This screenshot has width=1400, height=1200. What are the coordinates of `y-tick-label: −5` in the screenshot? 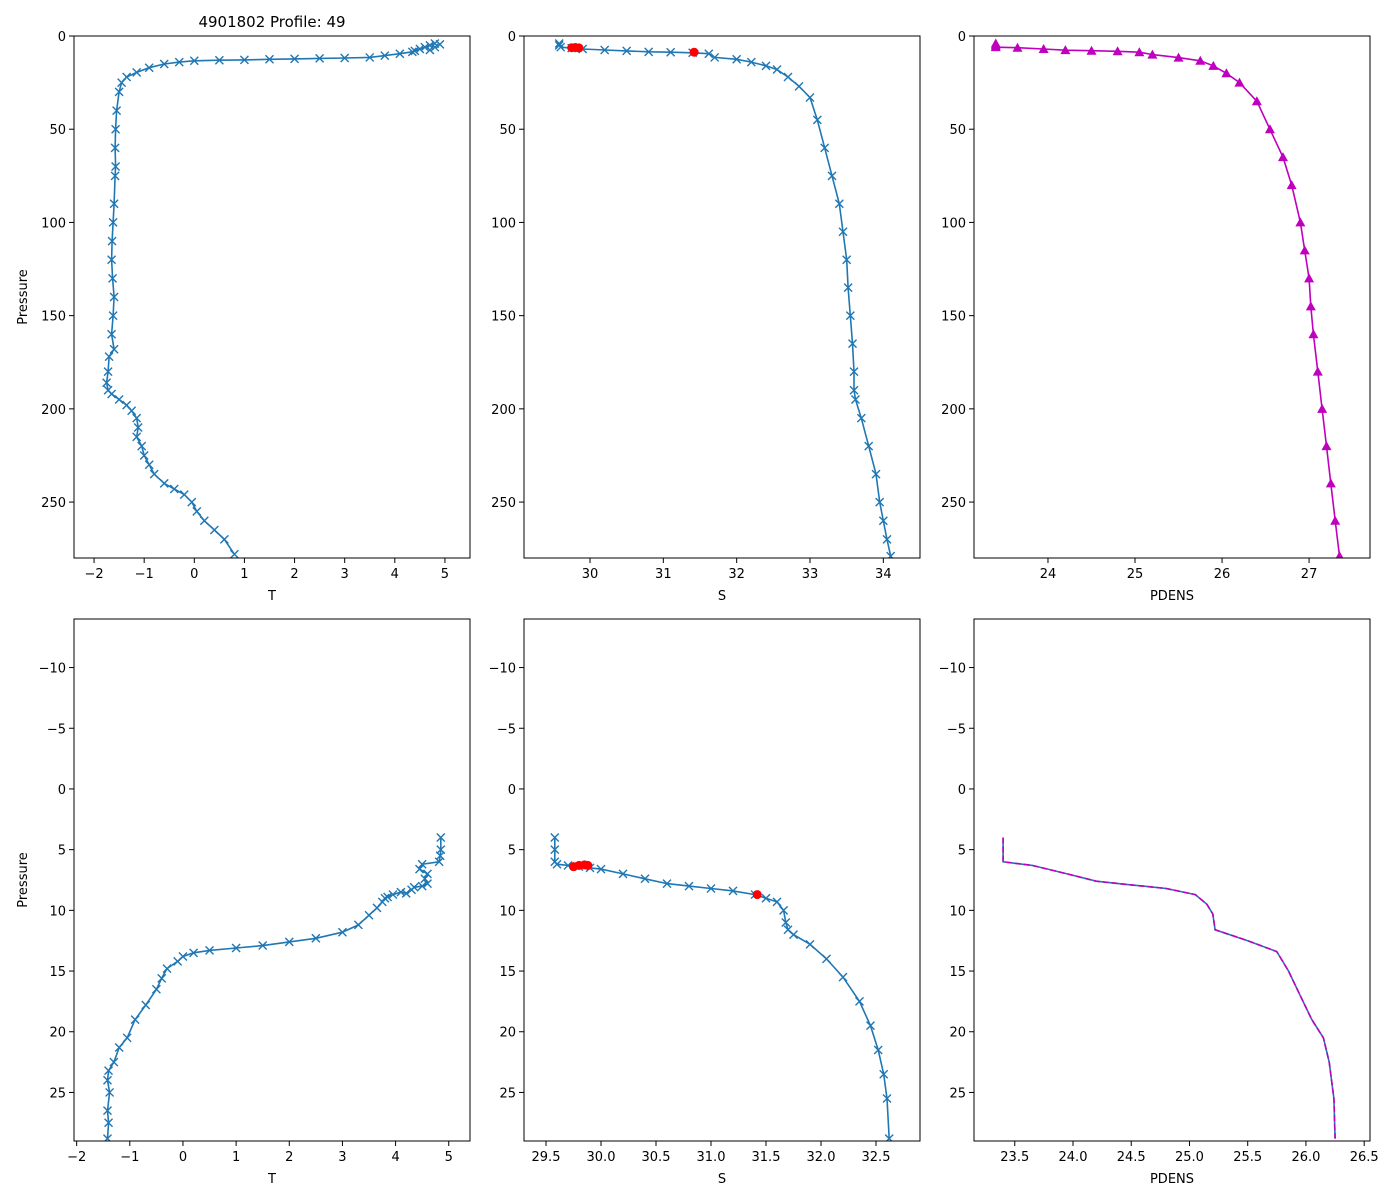 It's located at (506, 729).